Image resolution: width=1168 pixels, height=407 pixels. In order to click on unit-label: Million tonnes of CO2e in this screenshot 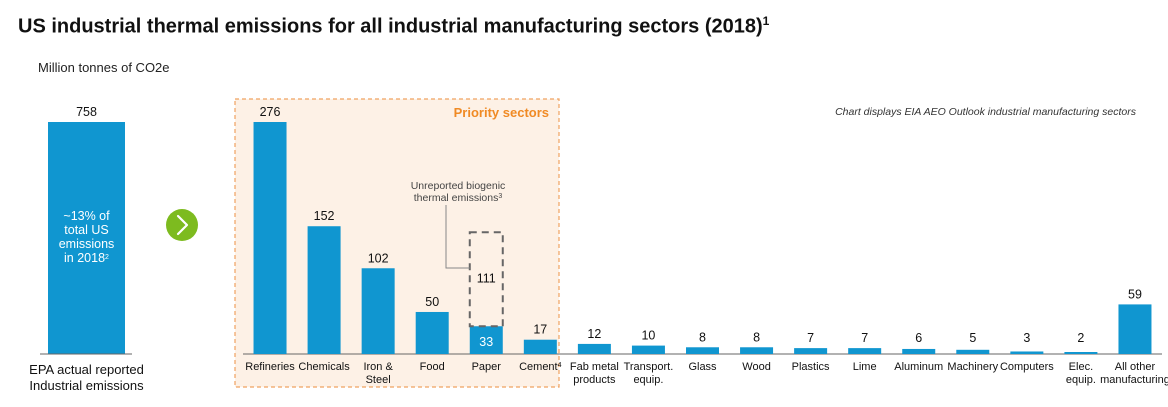, I will do `click(104, 67)`.